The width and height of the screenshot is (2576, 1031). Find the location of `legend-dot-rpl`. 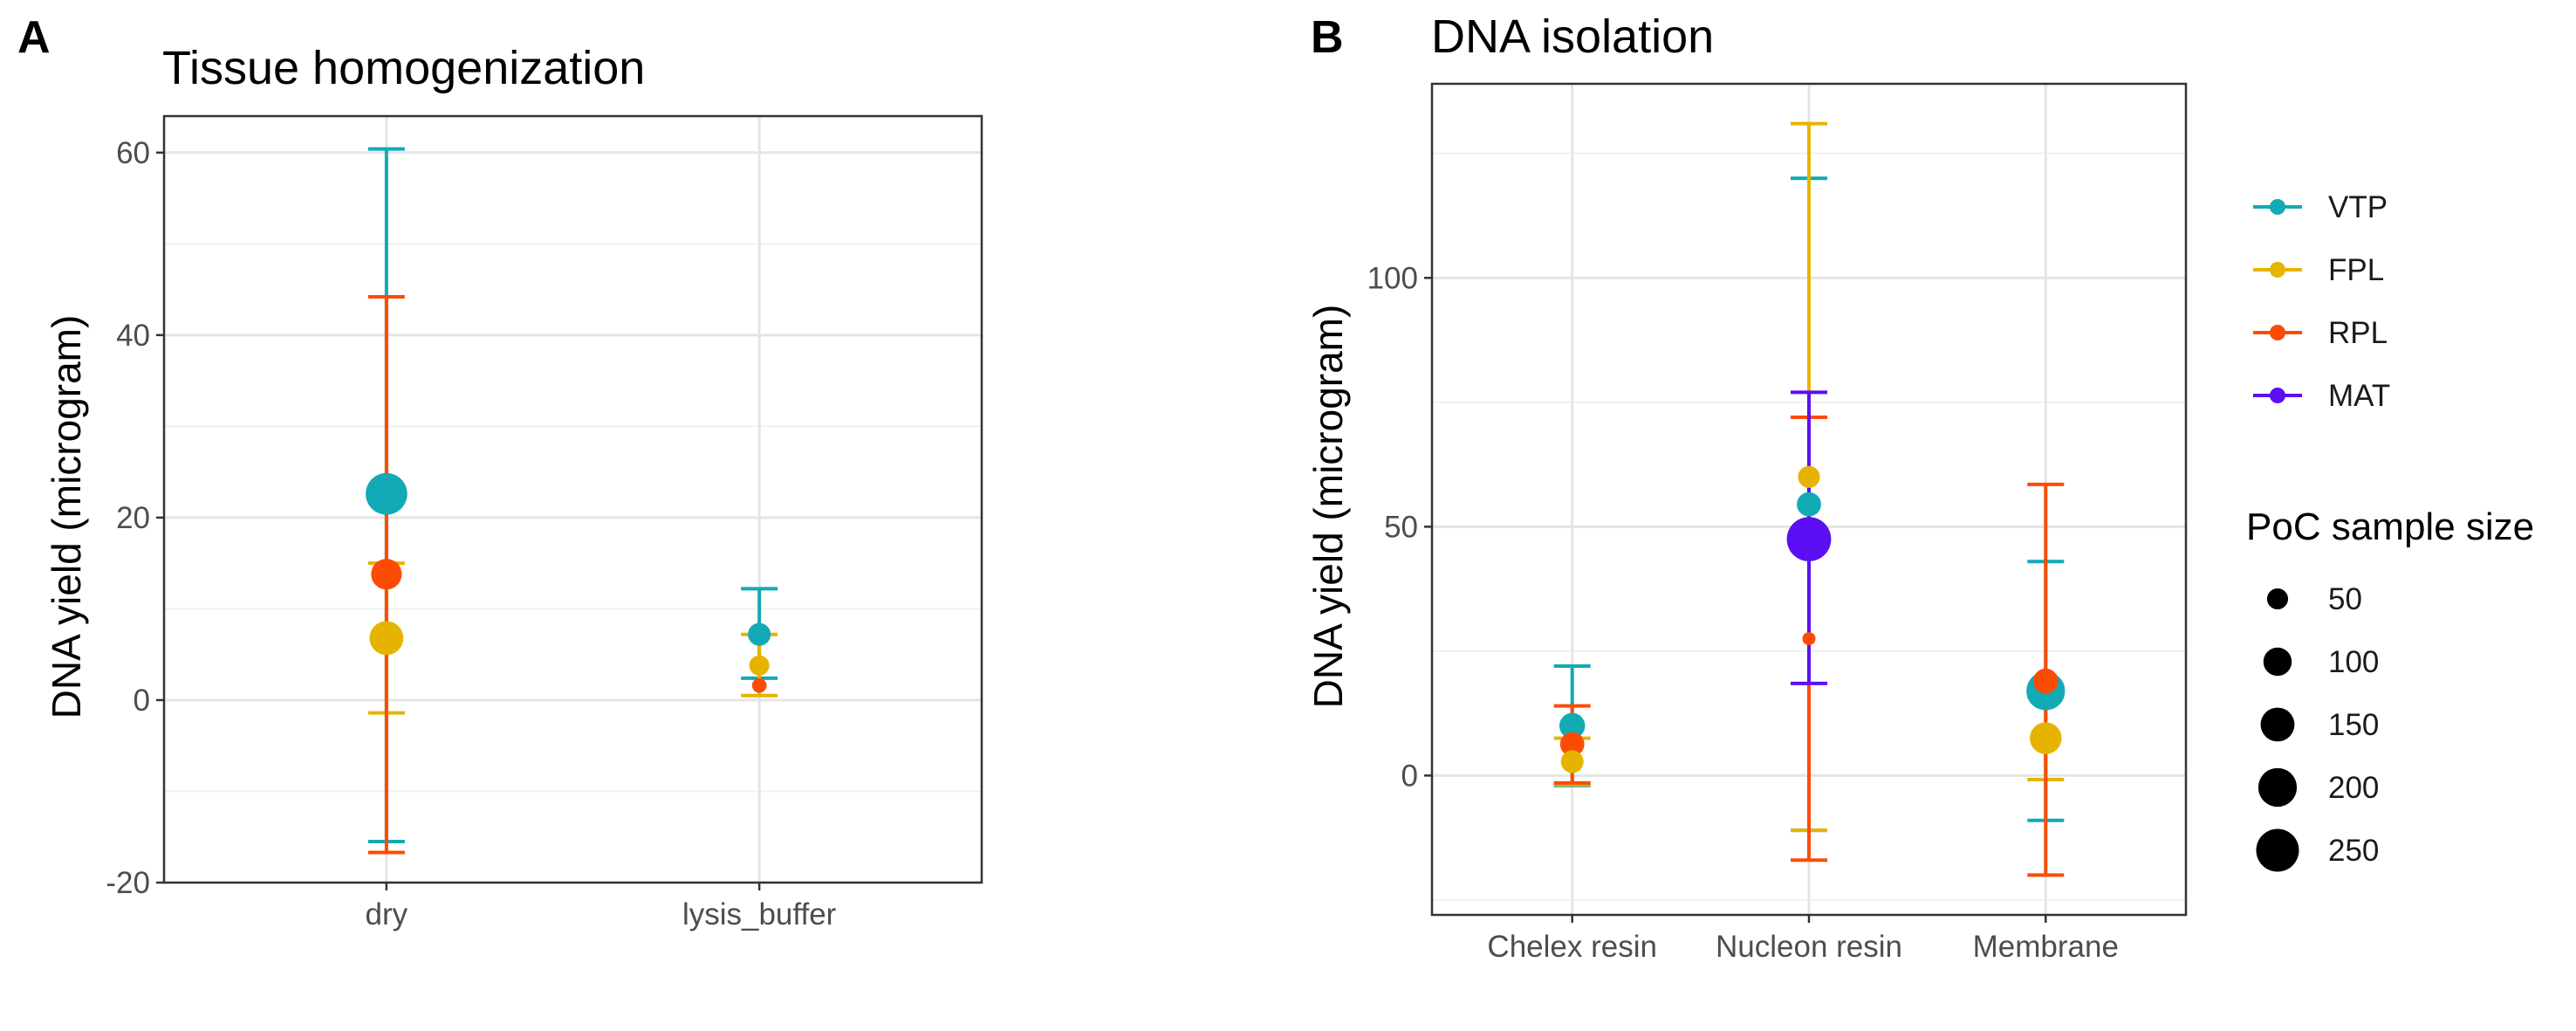

legend-dot-rpl is located at coordinates (2278, 332).